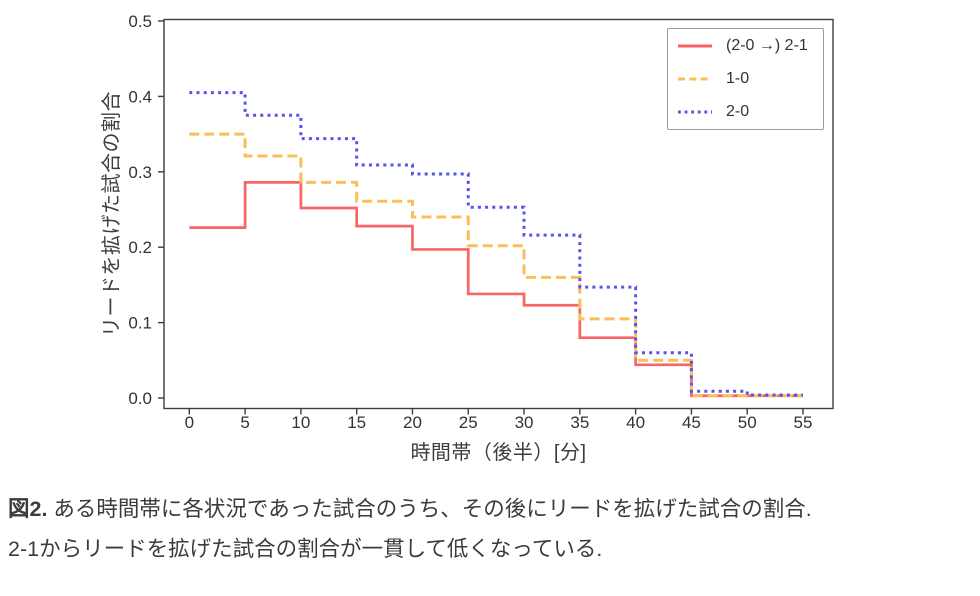 This screenshot has width=980, height=596. I want to click on y-axis-label: リードを拡げた試合の割合, so click(112, 214).